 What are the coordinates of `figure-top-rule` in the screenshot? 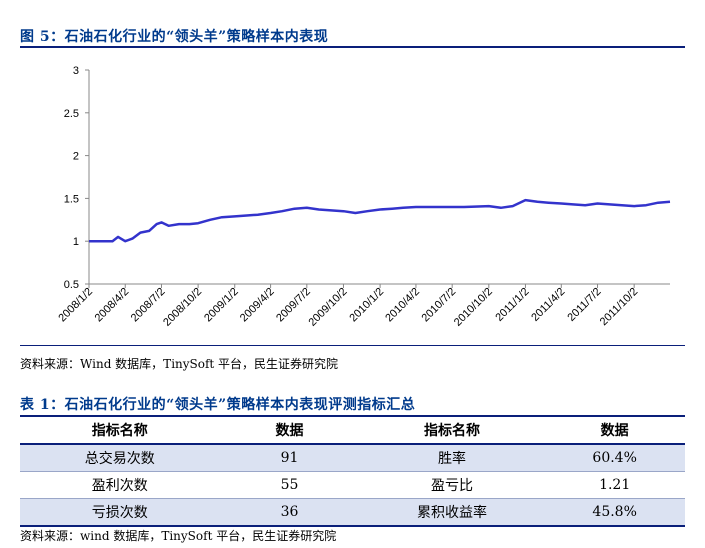 It's located at (352, 47).